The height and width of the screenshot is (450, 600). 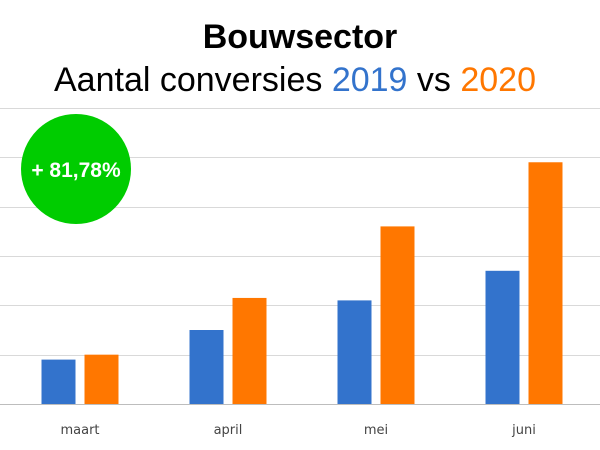 I want to click on bar-2020-april, so click(x=249, y=350).